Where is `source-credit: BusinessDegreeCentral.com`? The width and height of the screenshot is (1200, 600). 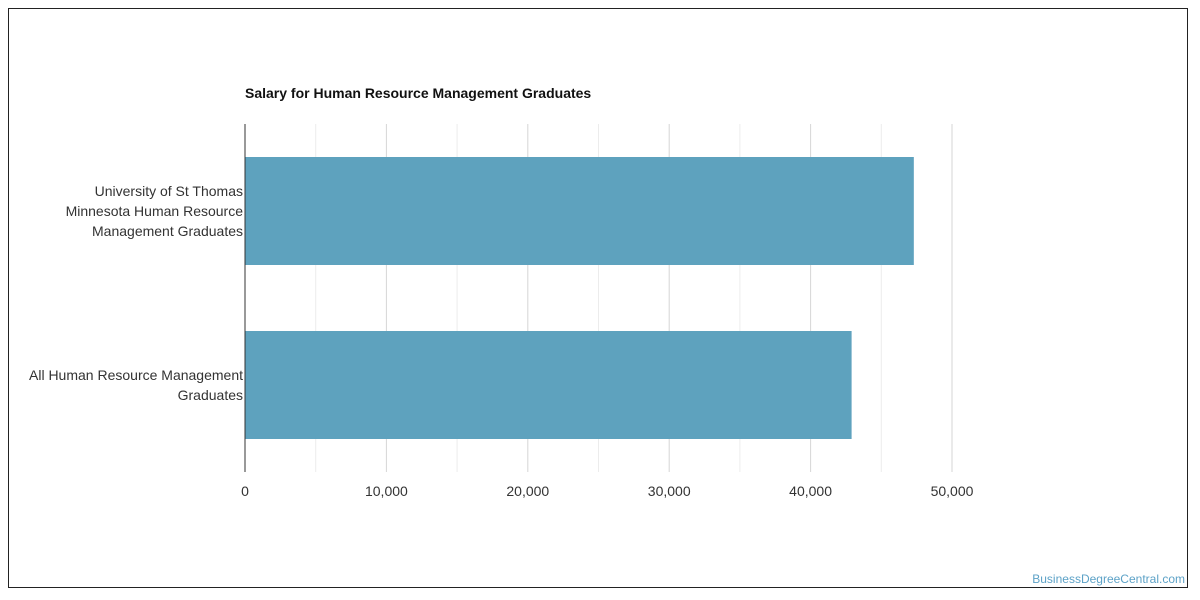
source-credit: BusinessDegreeCentral.com is located at coordinates (1108, 579).